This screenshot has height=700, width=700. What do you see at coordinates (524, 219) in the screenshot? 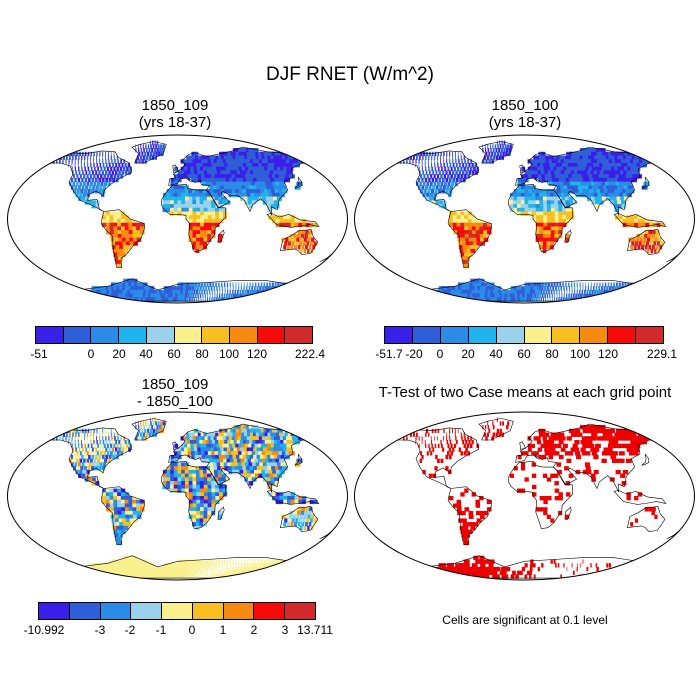
I see `map-border` at bounding box center [524, 219].